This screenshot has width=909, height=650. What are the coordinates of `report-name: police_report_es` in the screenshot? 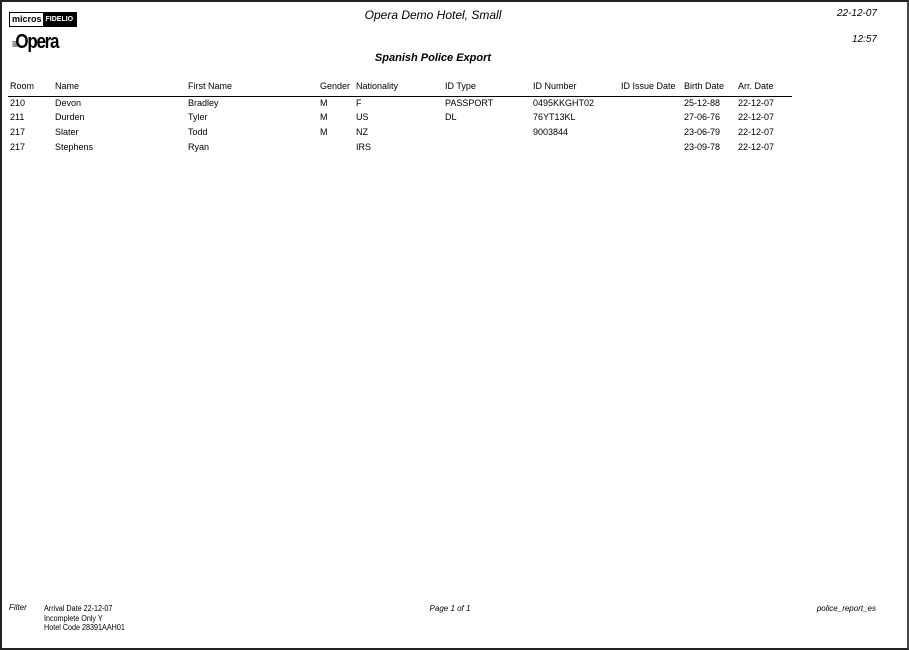 It's located at (846, 608).